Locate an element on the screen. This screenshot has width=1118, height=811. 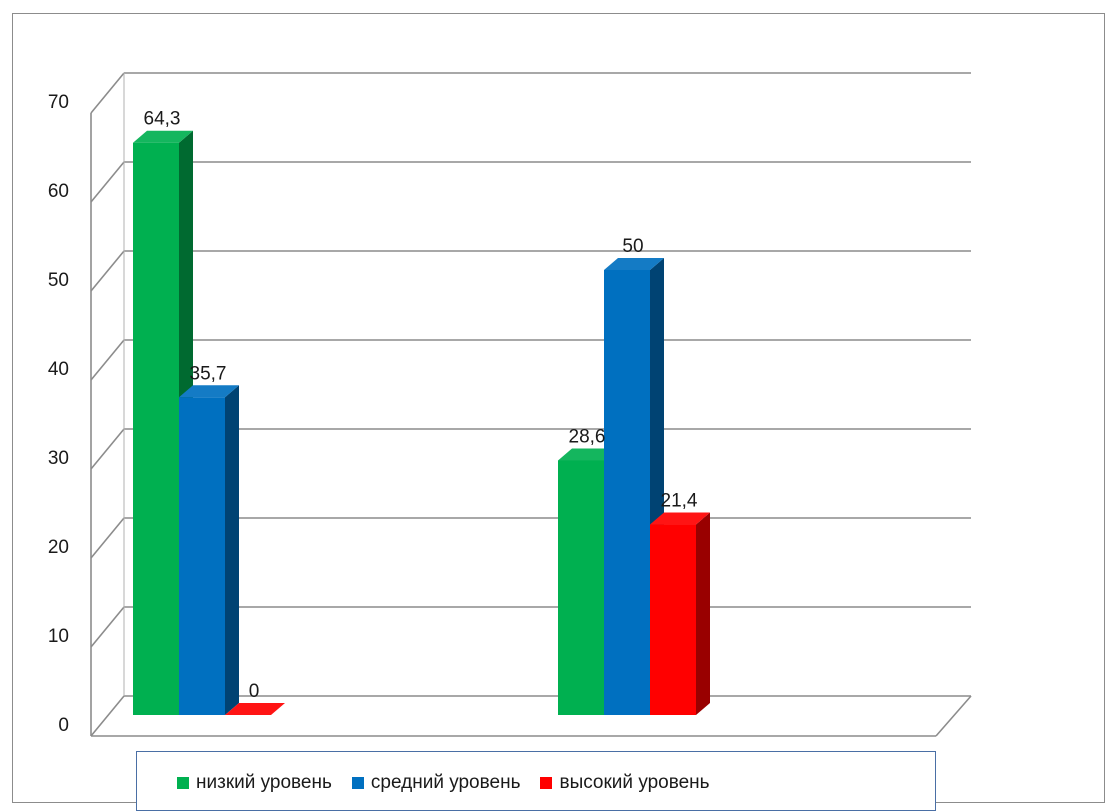
y-tick-label: 40 is located at coordinates (58, 369).